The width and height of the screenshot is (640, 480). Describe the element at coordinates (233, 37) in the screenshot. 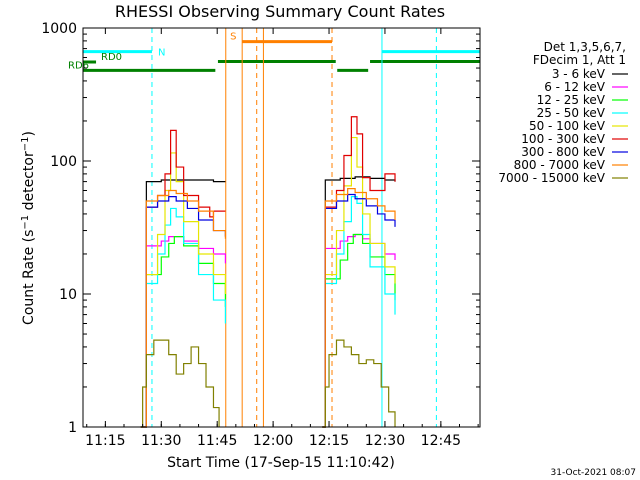

I see `flag-label-saa: S` at that location.